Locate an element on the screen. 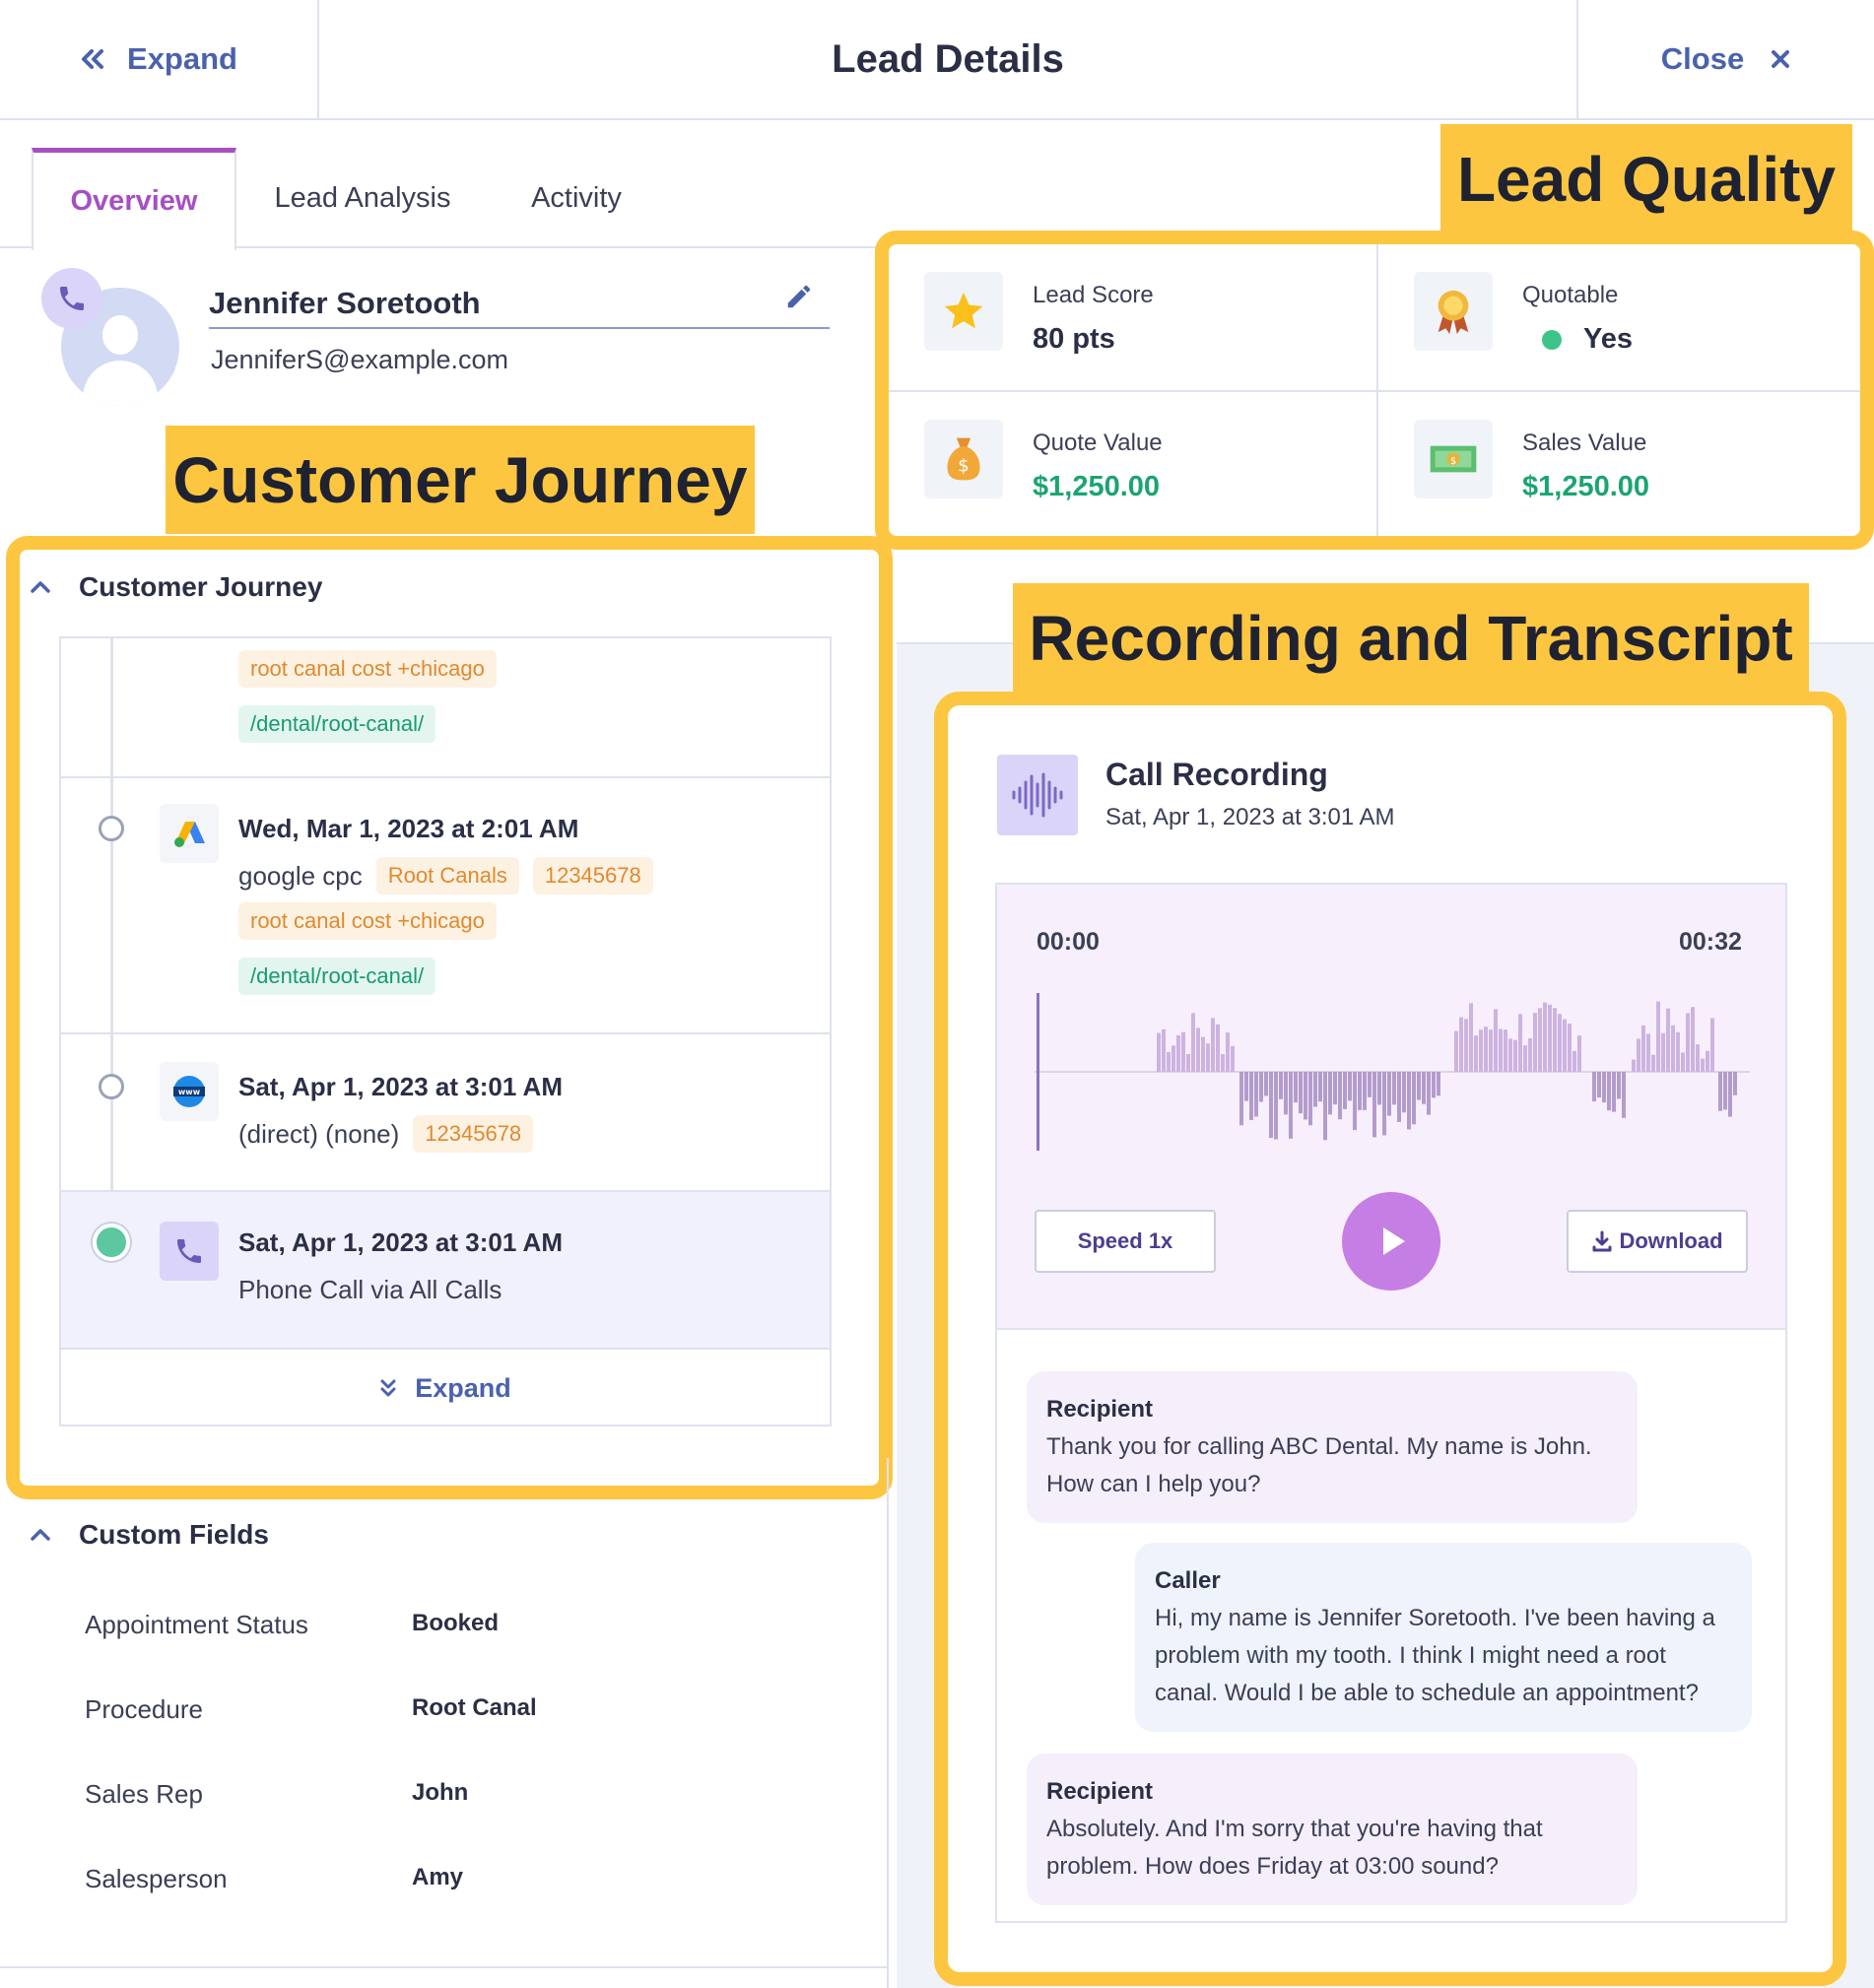  expand-panel-button: Expand is located at coordinates (159, 59).